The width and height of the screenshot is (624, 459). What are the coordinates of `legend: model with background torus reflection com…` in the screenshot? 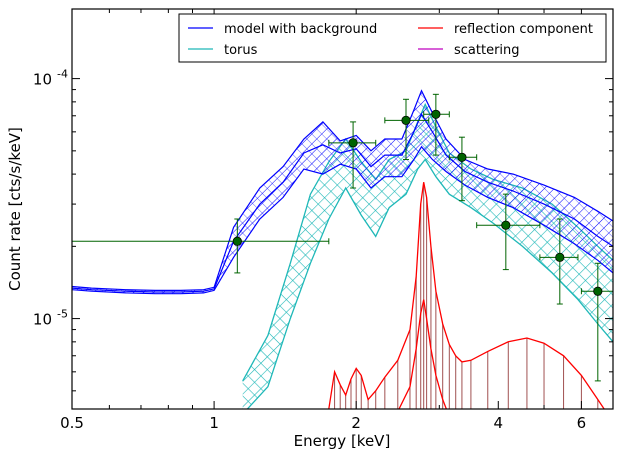 It's located at (392, 38).